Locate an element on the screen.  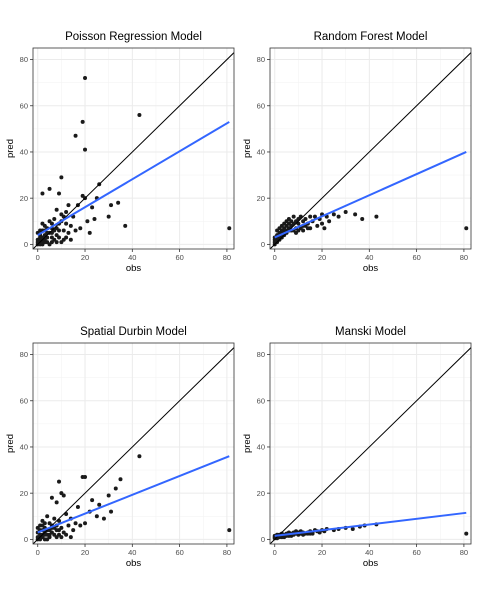
panel-title: Spatial Durbin Model is located at coordinates (133, 332).